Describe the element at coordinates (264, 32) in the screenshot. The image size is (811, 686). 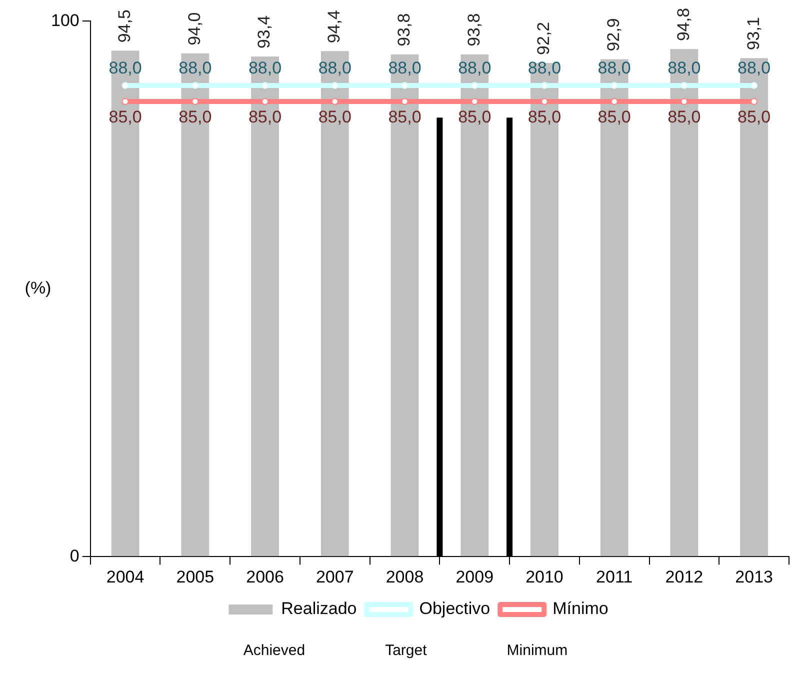
I see `data-label: 93,4` at that location.